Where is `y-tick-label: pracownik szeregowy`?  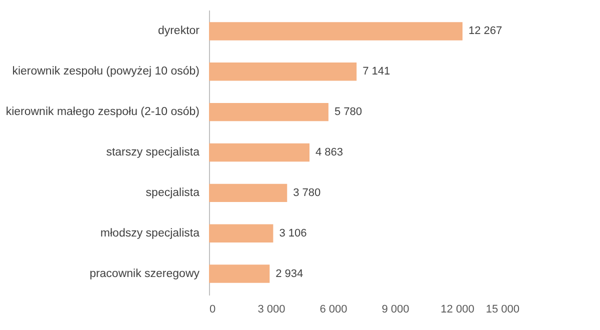 y-tick-label: pracownik szeregowy is located at coordinates (145, 274).